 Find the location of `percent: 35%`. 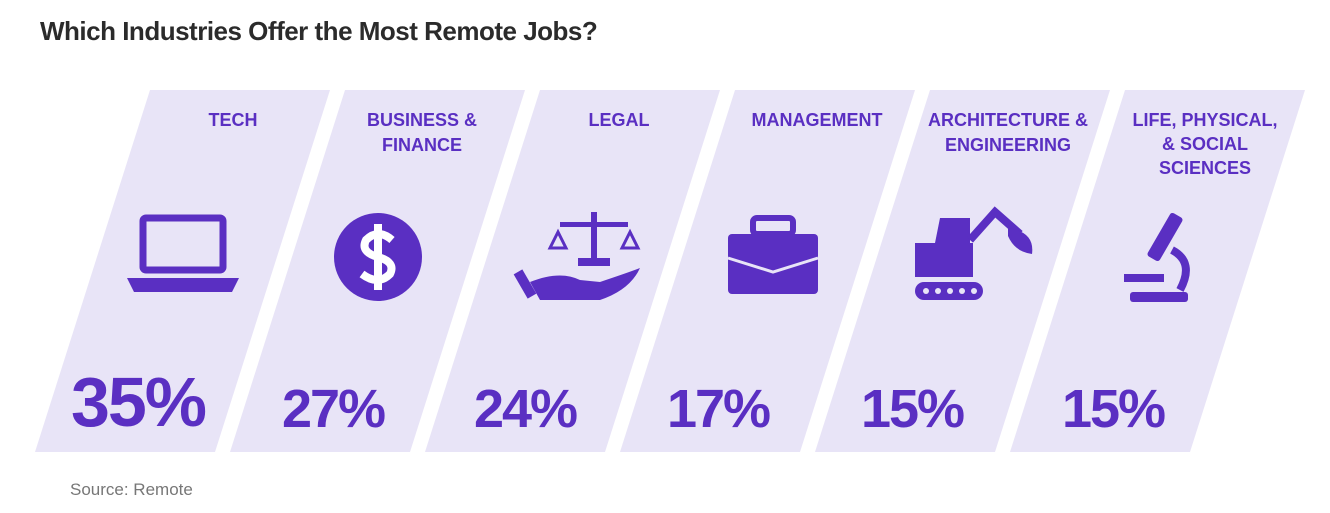

percent: 35% is located at coordinates (138, 402).